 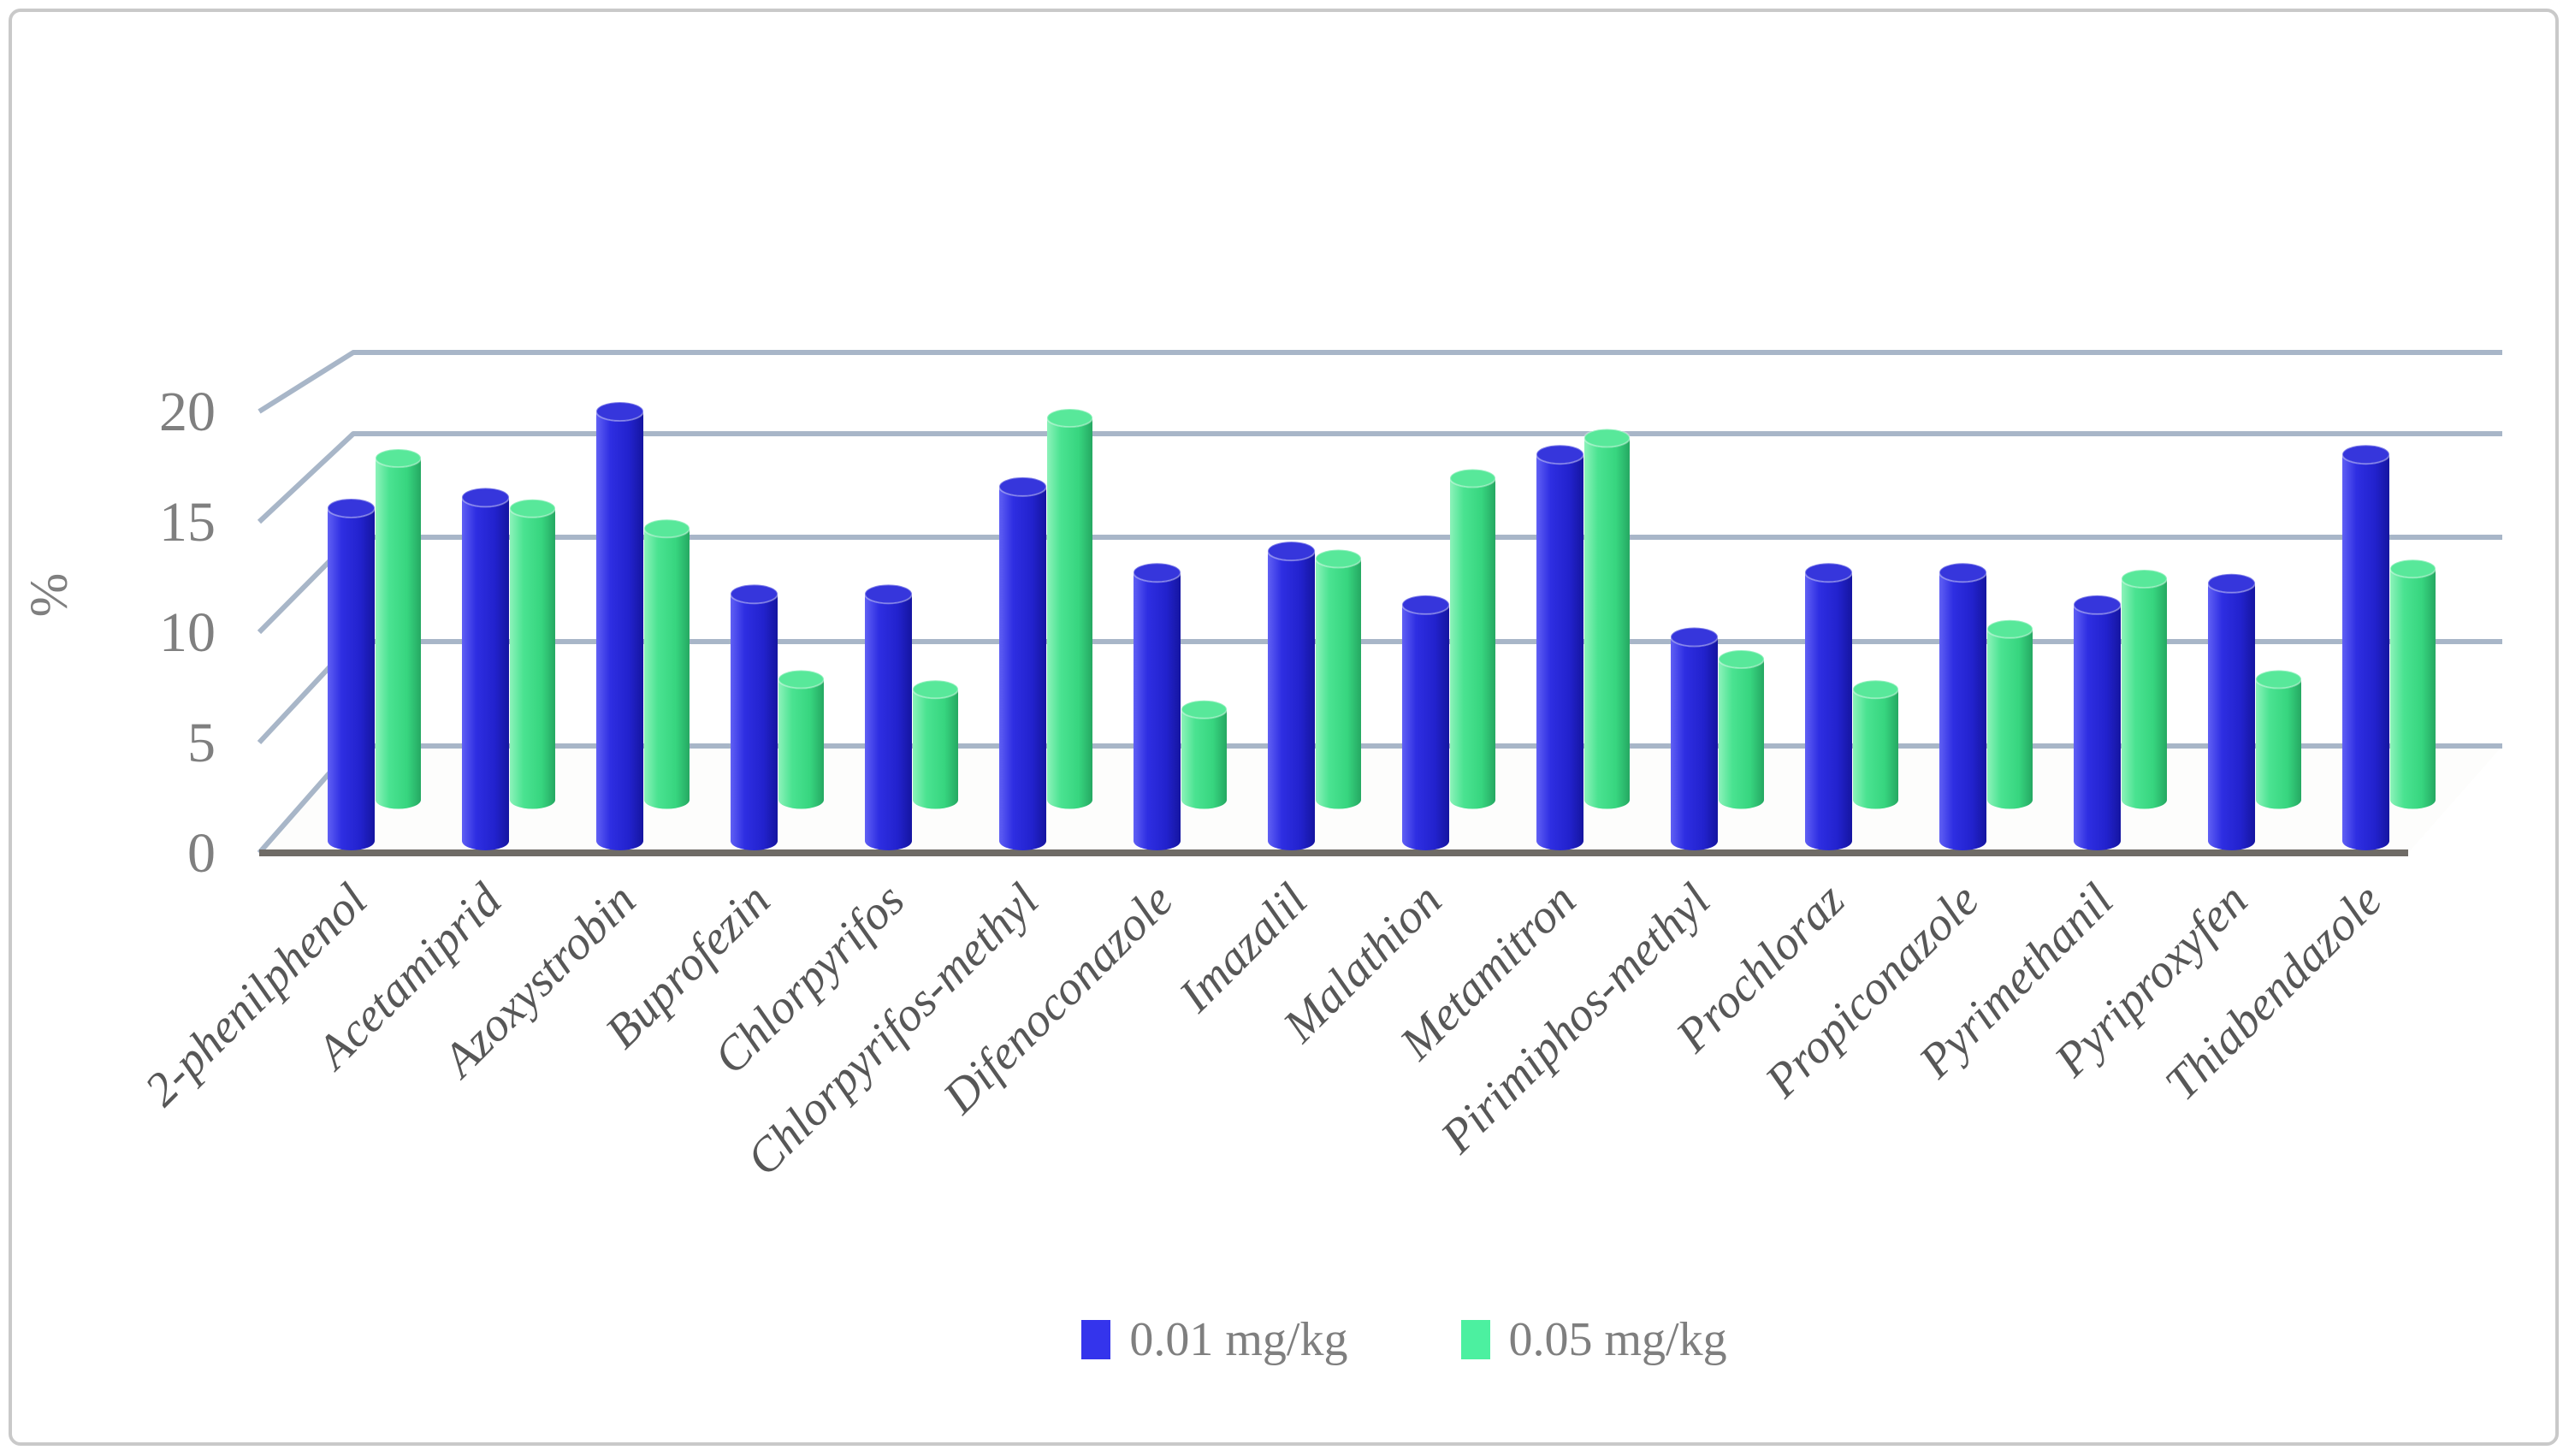 I want to click on legend-swatch-blue, so click(x=1096, y=1339).